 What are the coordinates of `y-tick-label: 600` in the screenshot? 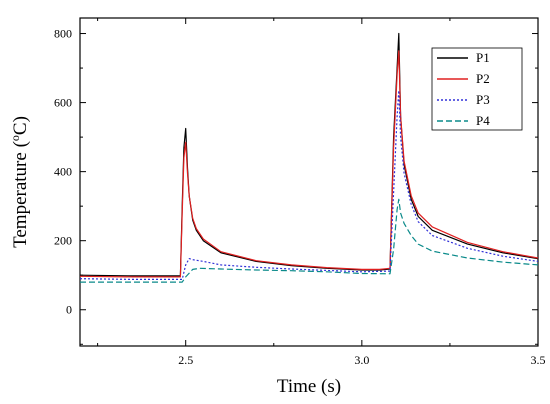 It's located at (63, 103).